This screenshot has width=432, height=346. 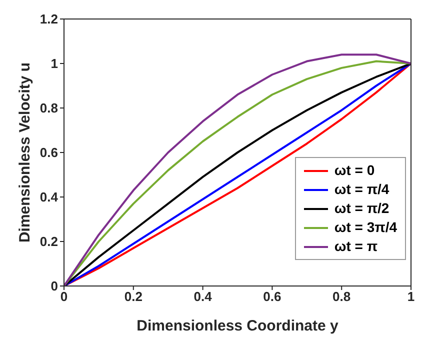 What do you see at coordinates (49, 19) in the screenshot?
I see `y-tick-label: 1.2` at bounding box center [49, 19].